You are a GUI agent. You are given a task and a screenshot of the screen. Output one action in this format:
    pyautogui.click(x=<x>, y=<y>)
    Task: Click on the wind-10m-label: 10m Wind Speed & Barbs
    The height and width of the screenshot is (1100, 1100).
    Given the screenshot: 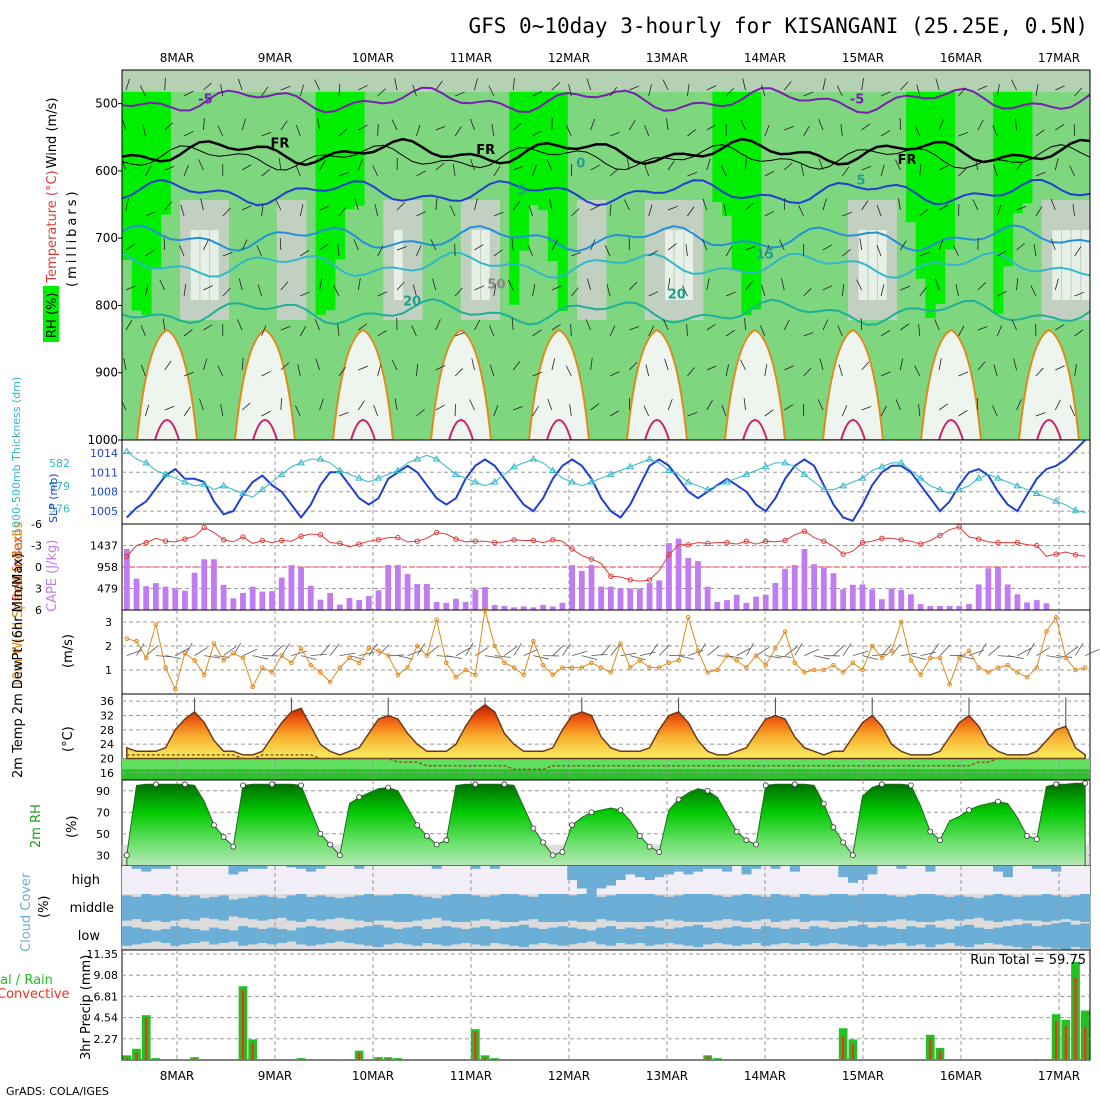 What is the action you would take?
    pyautogui.click(x=18, y=604)
    